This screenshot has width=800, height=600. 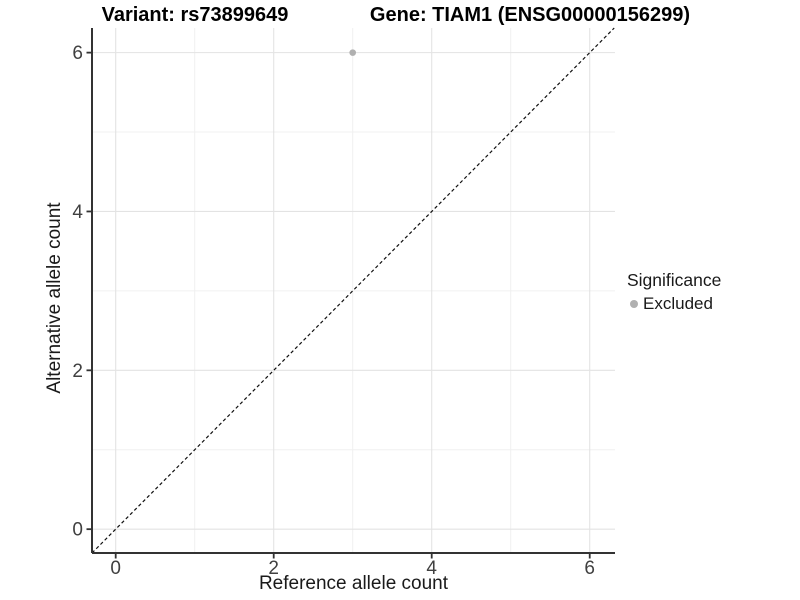 I want to click on x-tick-label: 6, so click(x=589, y=568).